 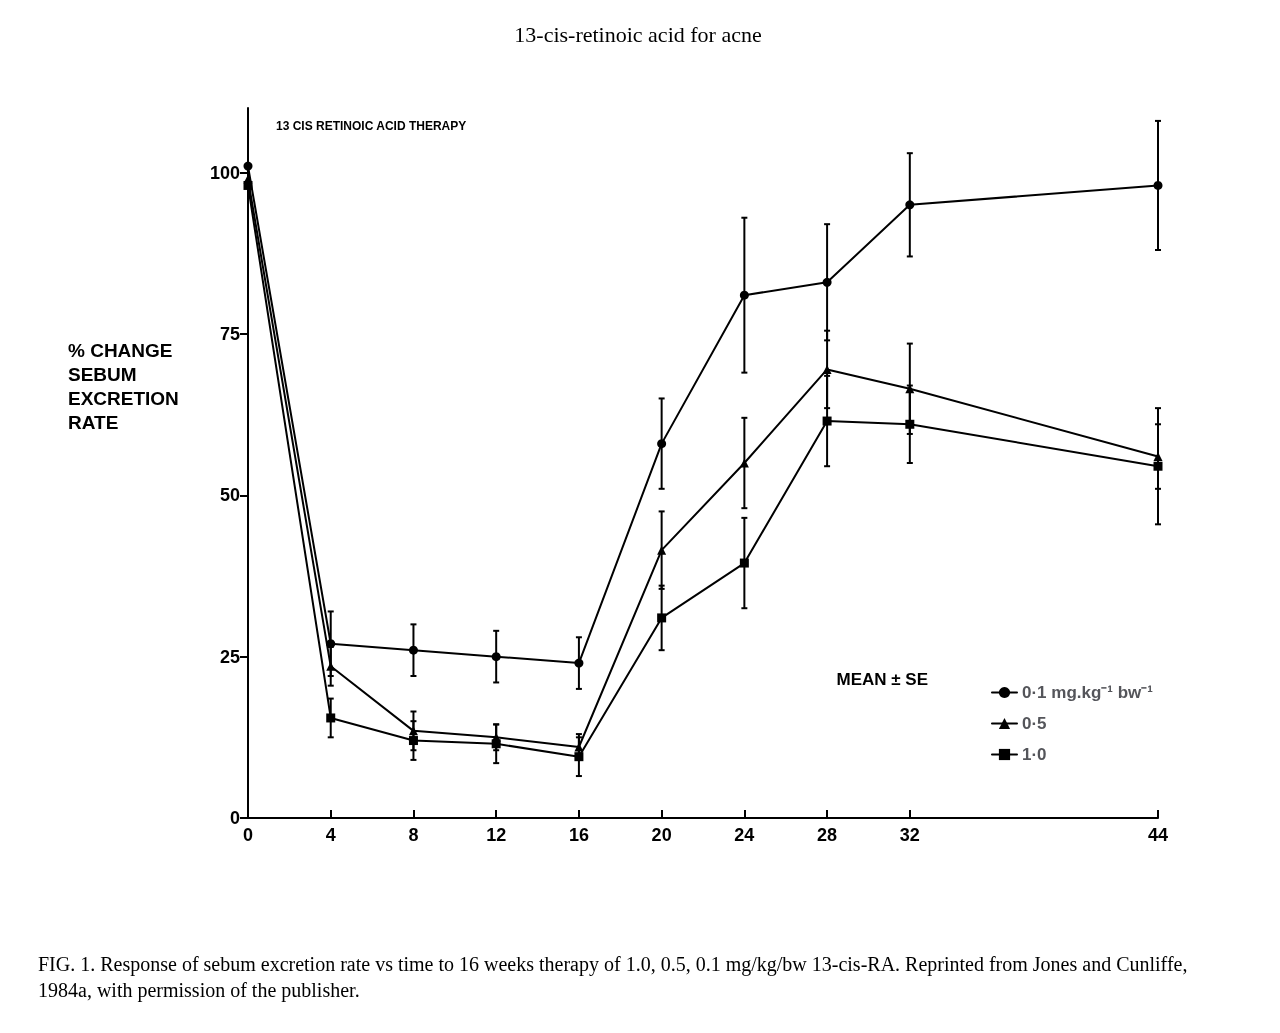 I want to click on x-tick-label: 0, so click(x=248, y=835).